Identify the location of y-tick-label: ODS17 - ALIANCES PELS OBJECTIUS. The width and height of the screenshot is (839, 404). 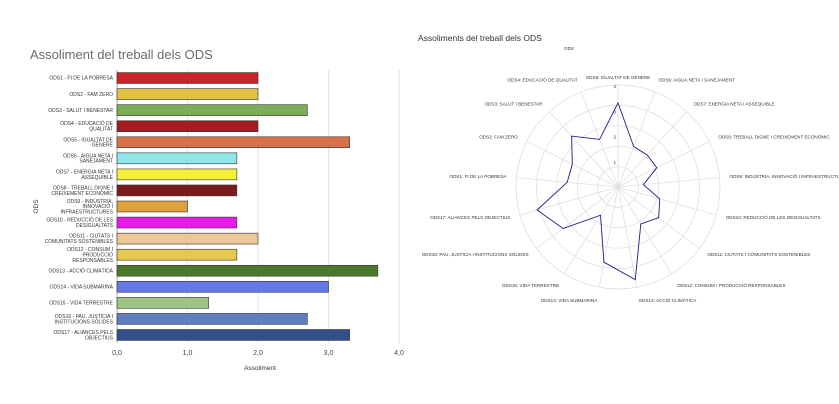
(84, 335).